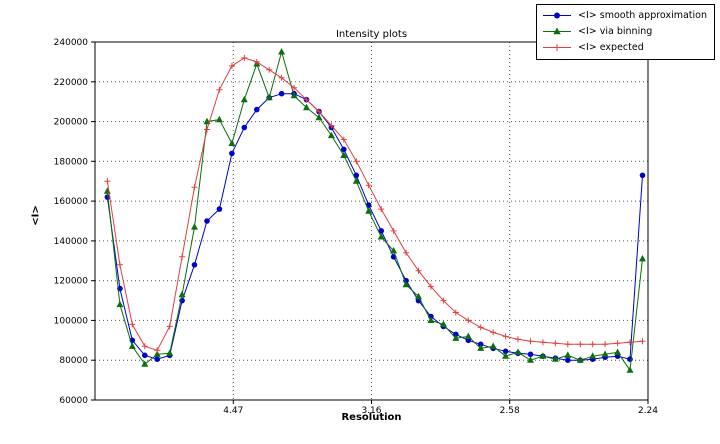 Image resolution: width=720 pixels, height=444 pixels. I want to click on chart-title: Intensity plots, so click(371, 34).